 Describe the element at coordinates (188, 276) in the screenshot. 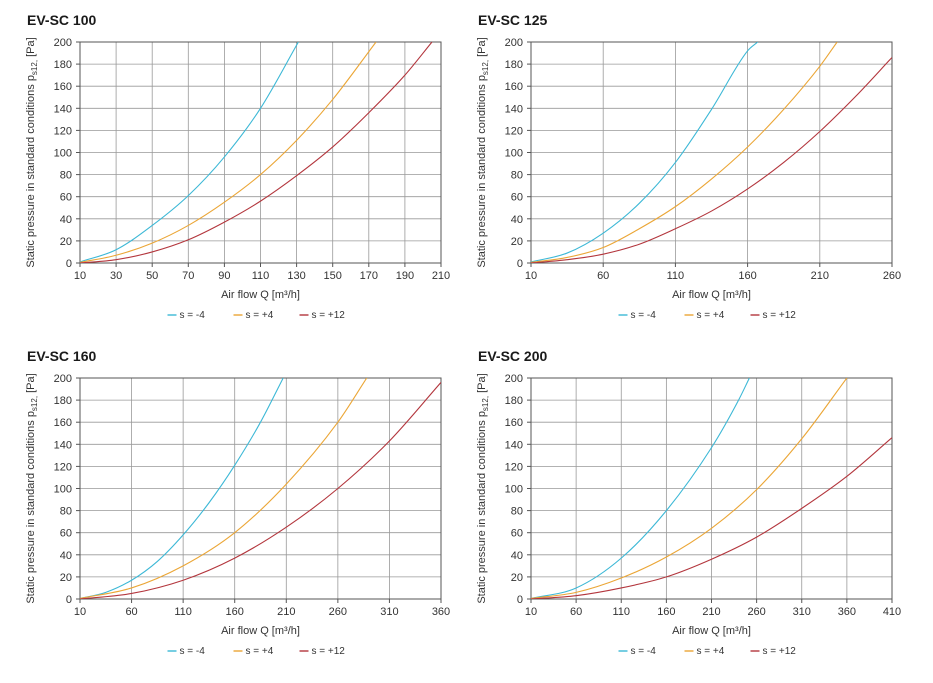

I see `x-tick-label: 70` at that location.